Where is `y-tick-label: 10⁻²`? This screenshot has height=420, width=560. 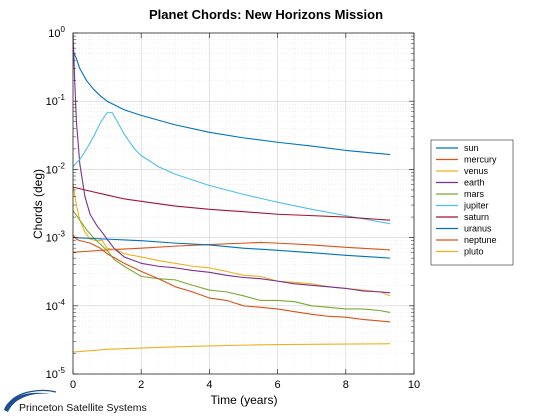
y-tick-label: 10⁻² is located at coordinates (56, 168).